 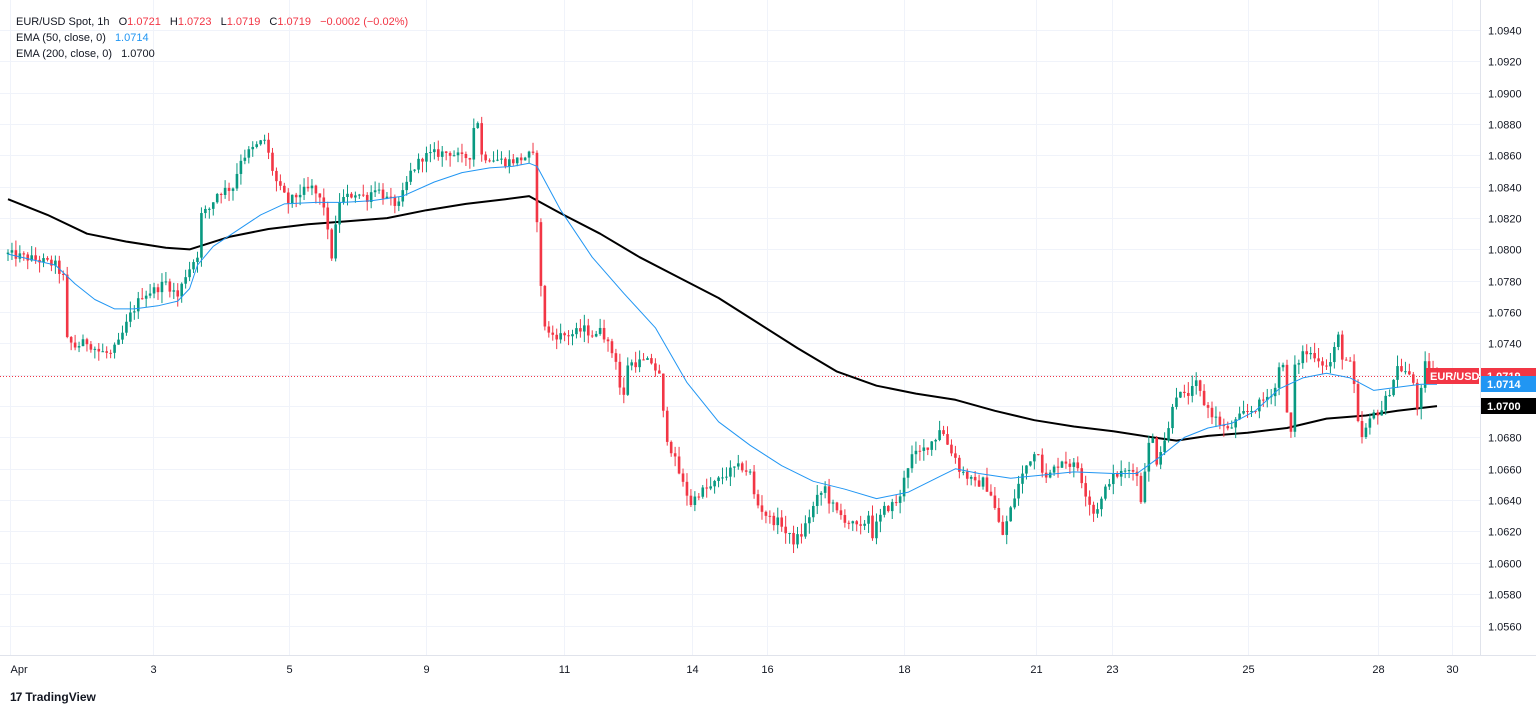 What do you see at coordinates (61, 38) in the screenshot?
I see `ema50-label: EMA (50, close, 0)` at bounding box center [61, 38].